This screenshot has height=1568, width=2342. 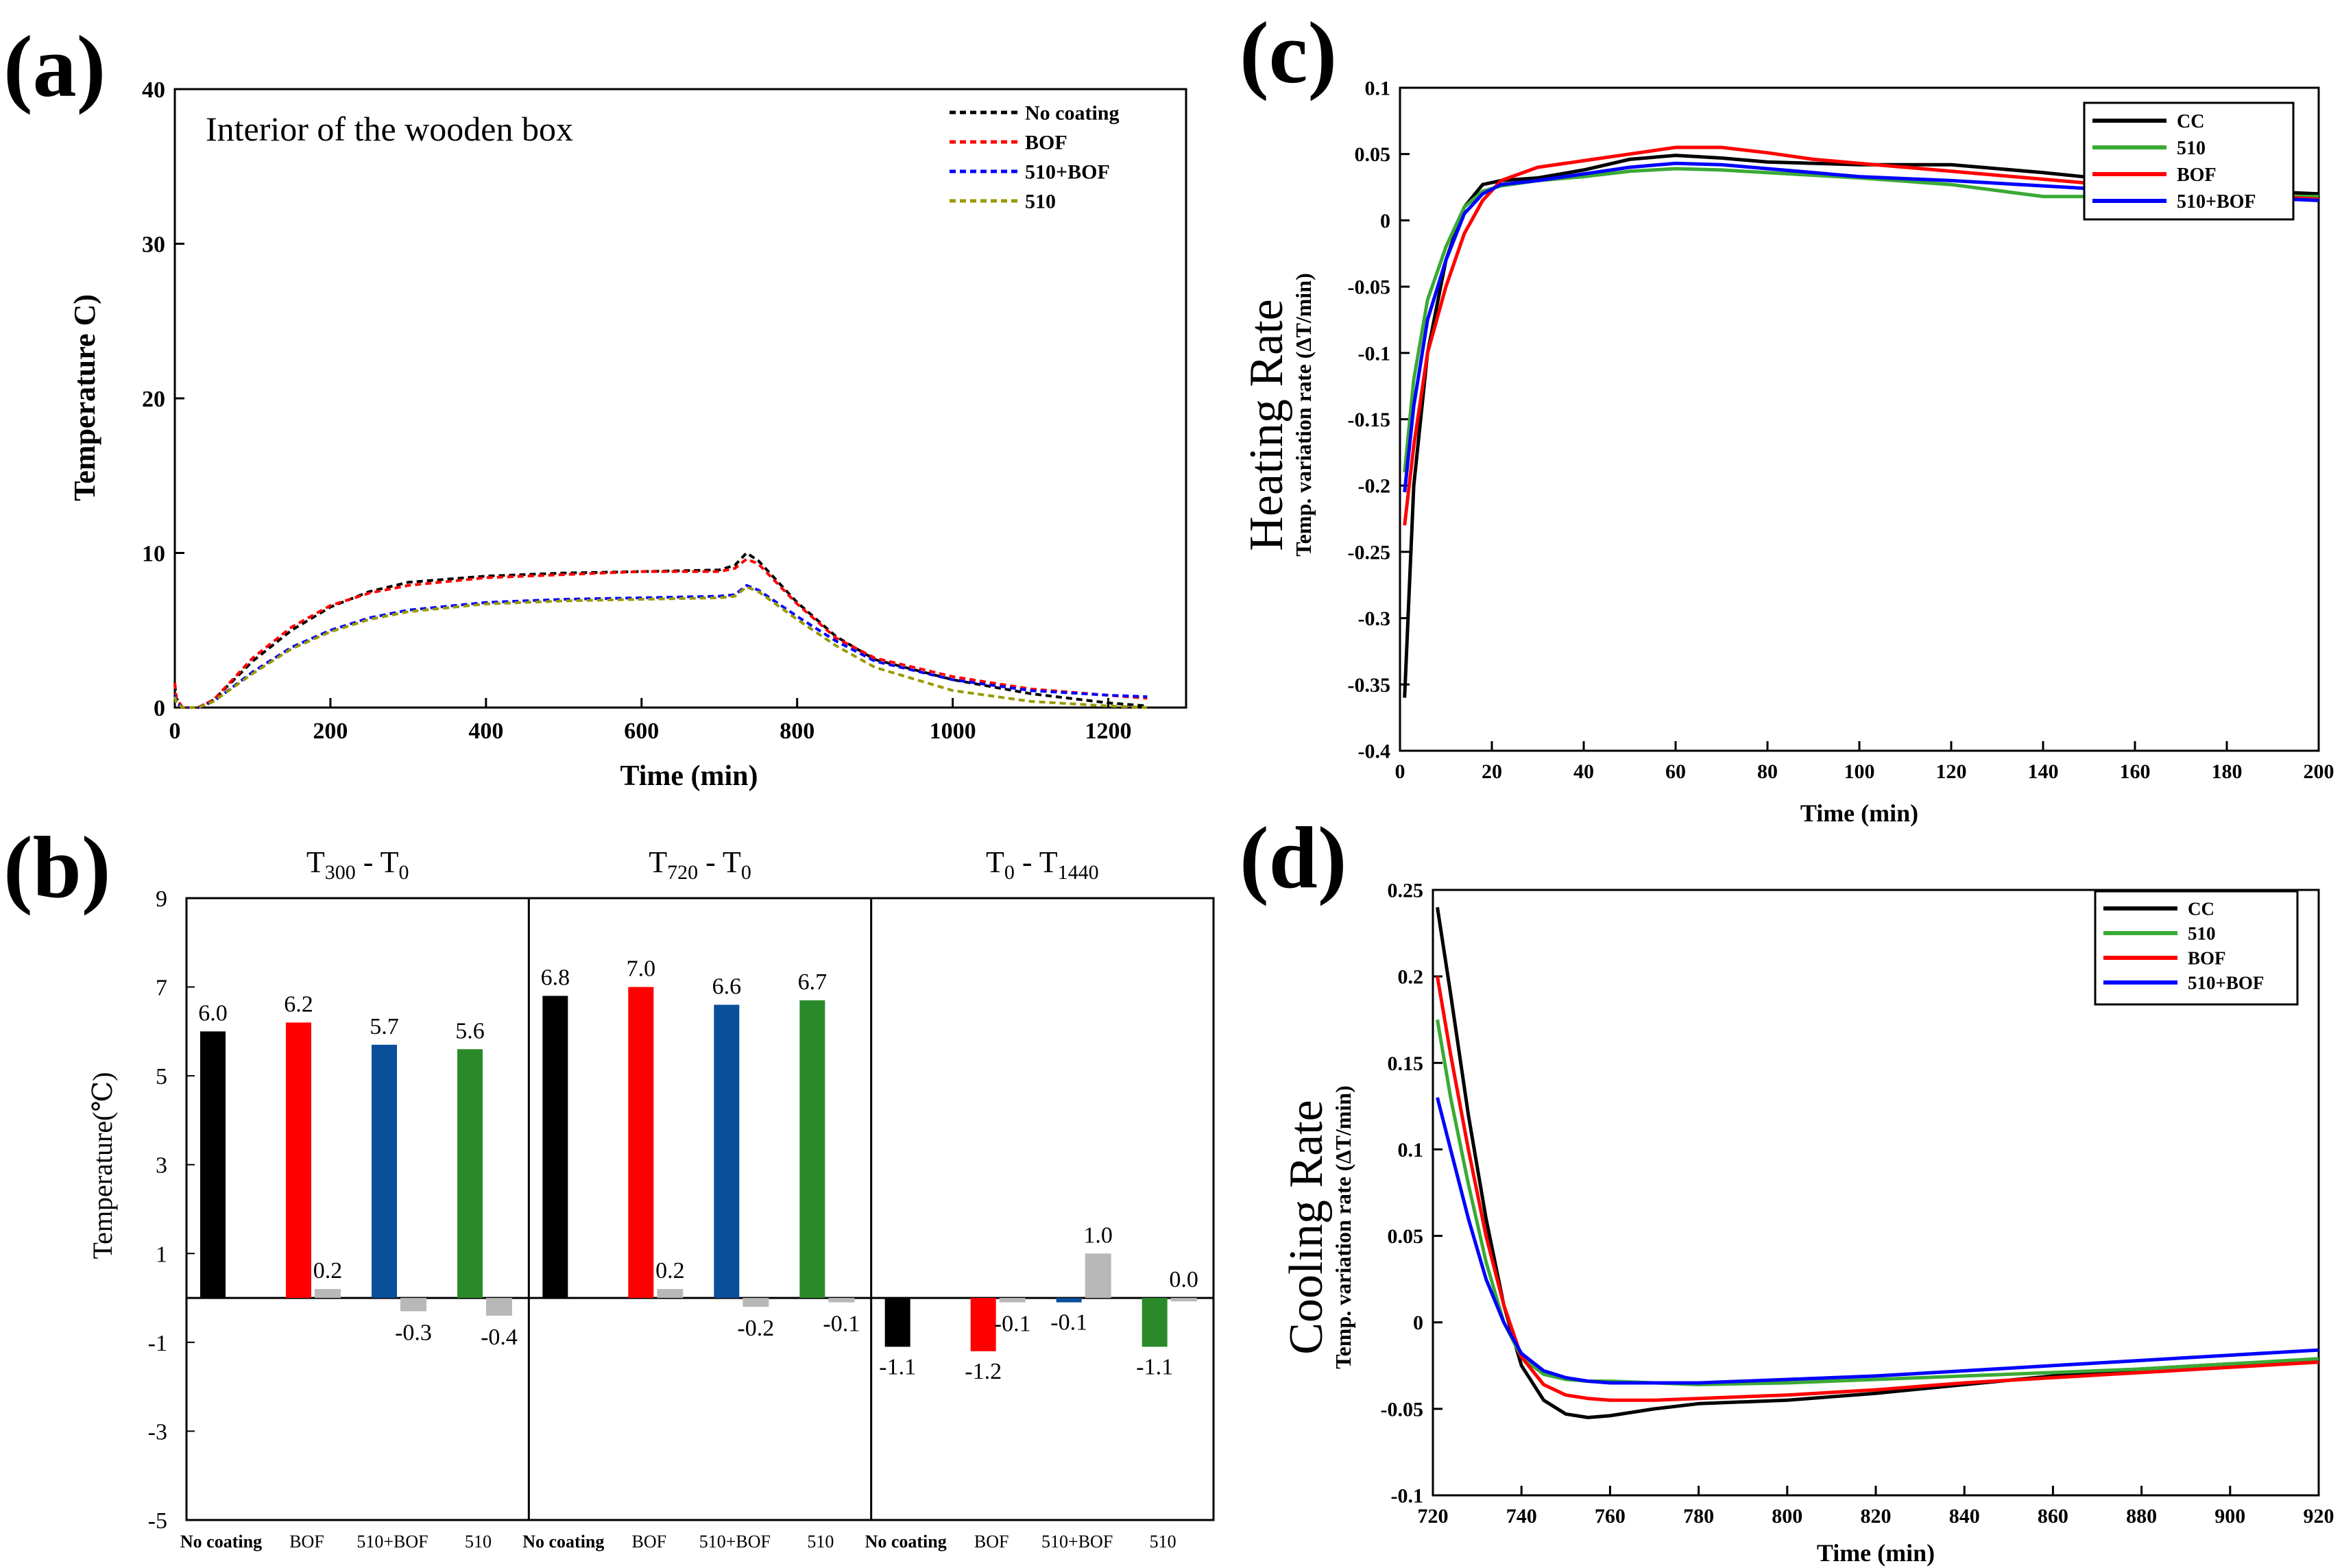 I want to click on y-tick-label: -0.3, so click(x=1375, y=618).